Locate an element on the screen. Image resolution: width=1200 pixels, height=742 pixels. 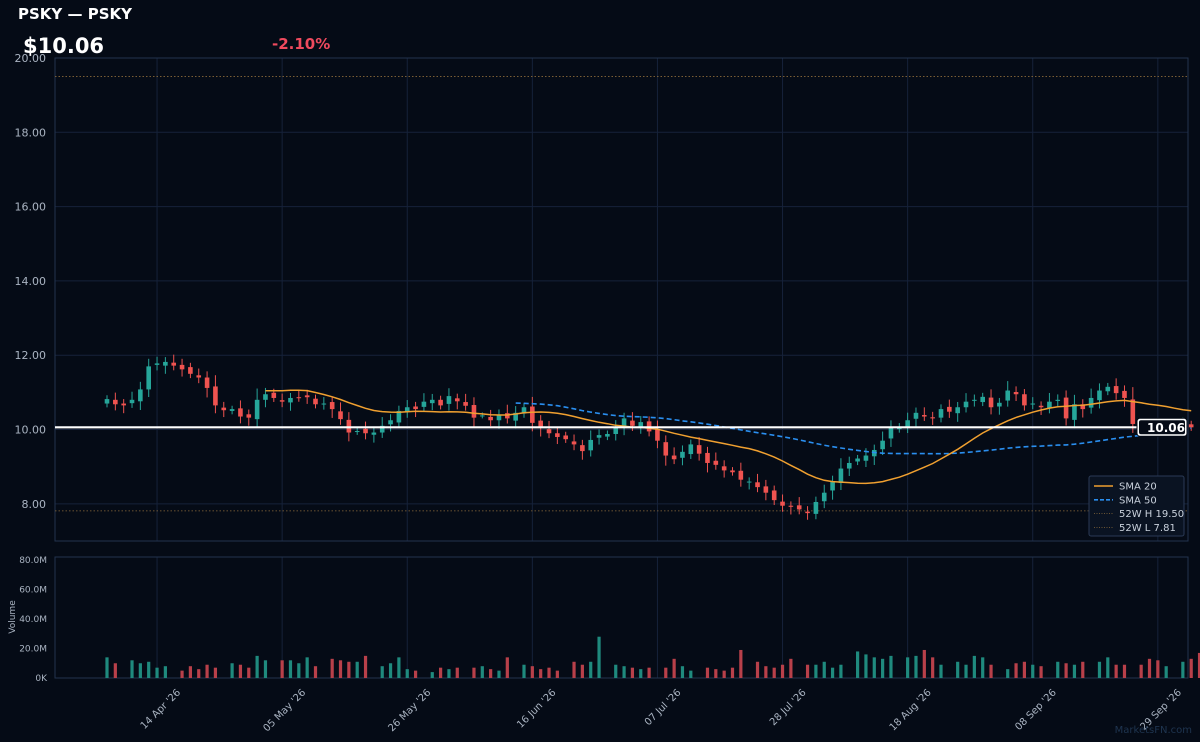
legend-label: 52W L 7.81 is located at coordinates (1147, 528).